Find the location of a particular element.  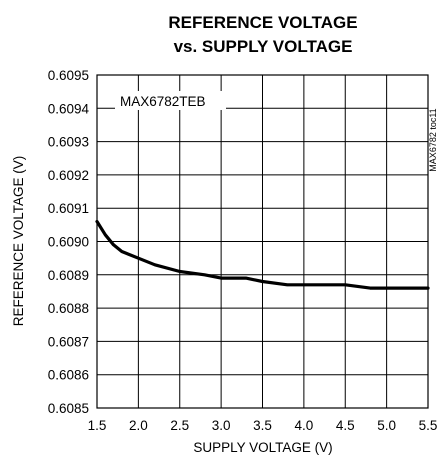

y-tick-label: 0.6095 is located at coordinates (68, 75).